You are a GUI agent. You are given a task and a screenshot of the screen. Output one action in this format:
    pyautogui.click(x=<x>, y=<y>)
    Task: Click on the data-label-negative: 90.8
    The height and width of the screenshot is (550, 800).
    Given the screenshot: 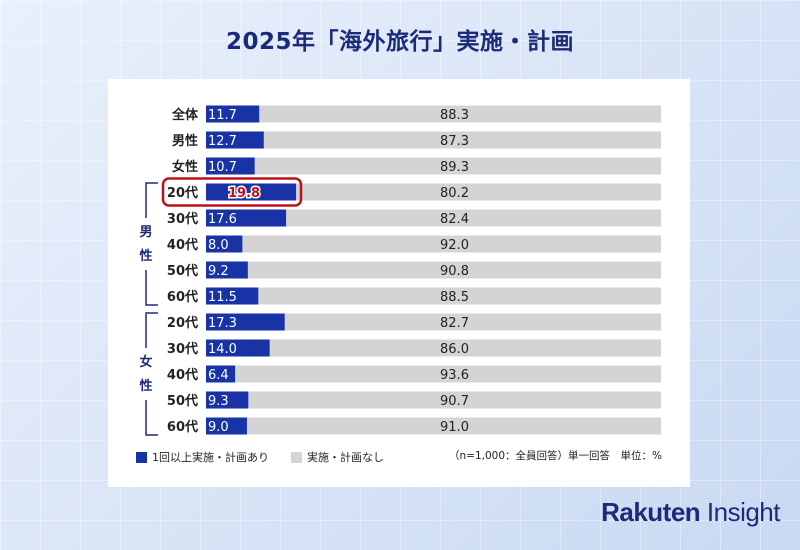 What is the action you would take?
    pyautogui.click(x=454, y=271)
    